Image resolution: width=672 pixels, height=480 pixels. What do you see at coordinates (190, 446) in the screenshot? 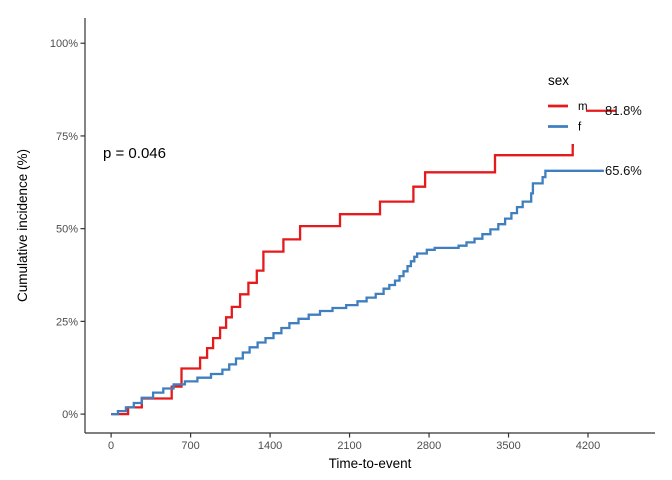
I see `x-tick-label: 700` at bounding box center [190, 446].